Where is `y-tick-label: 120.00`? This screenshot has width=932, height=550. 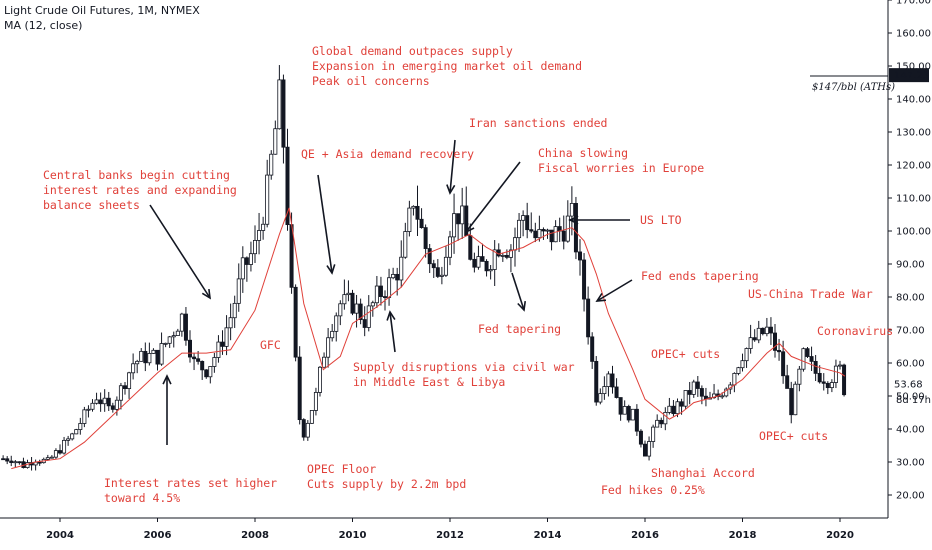 y-tick-label: 120.00 is located at coordinates (913, 166).